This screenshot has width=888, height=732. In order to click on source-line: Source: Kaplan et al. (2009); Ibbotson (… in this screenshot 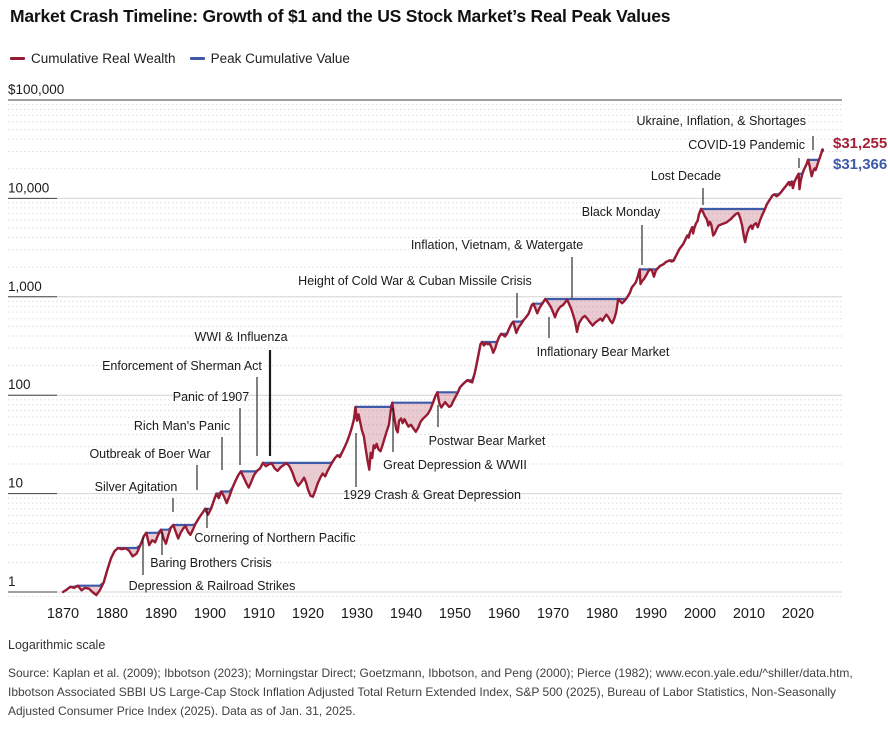, I will do `click(430, 673)`.